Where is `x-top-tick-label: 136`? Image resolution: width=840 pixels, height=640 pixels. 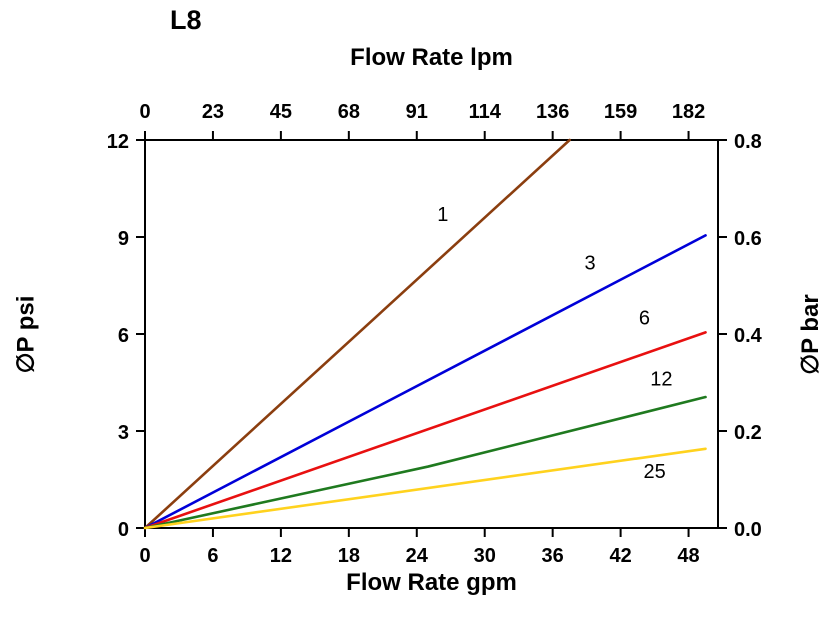
x-top-tick-label: 136 is located at coordinates (552, 112).